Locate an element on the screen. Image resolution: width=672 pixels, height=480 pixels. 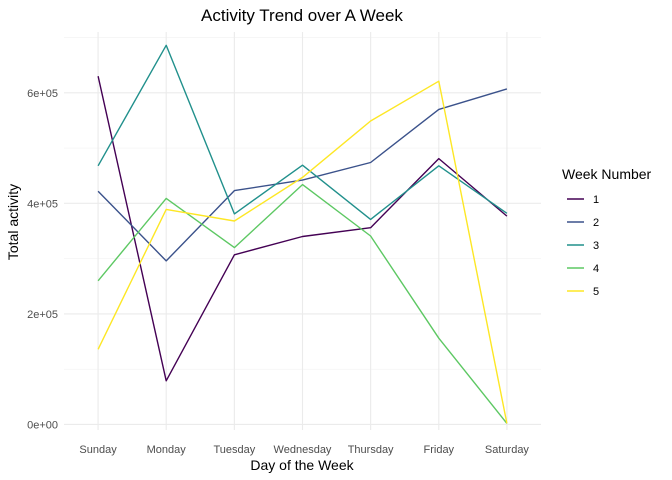
legend-label-week-5: 5 is located at coordinates (596, 292).